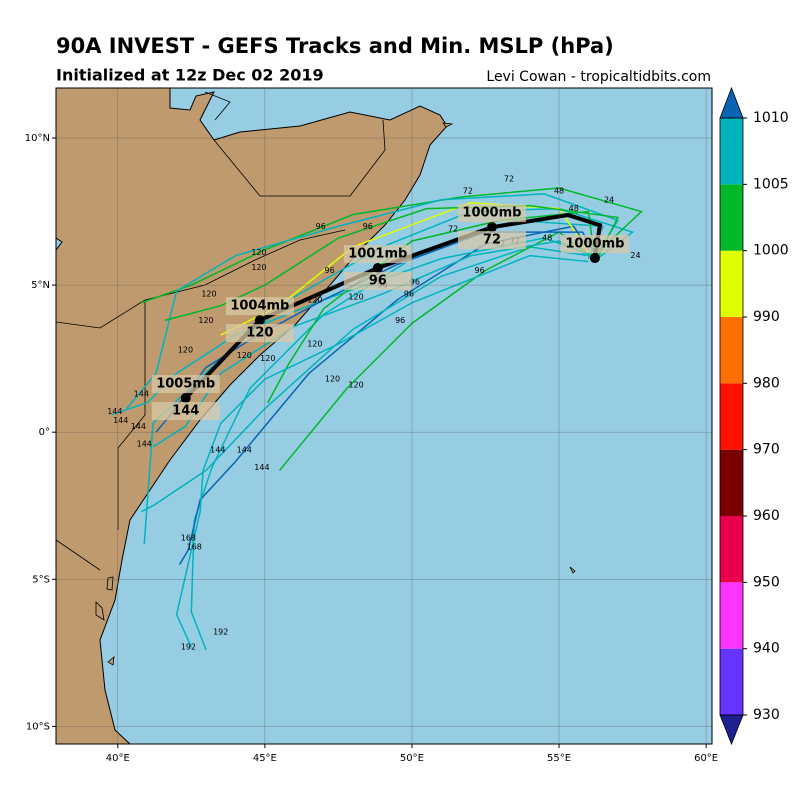 This screenshot has width=800, height=800. I want to click on colorbar-frame, so click(731, 416).